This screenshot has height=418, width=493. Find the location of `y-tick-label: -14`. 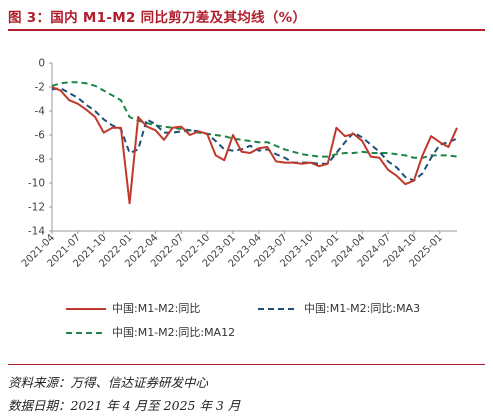

y-tick-label: -14 is located at coordinates (36, 232).